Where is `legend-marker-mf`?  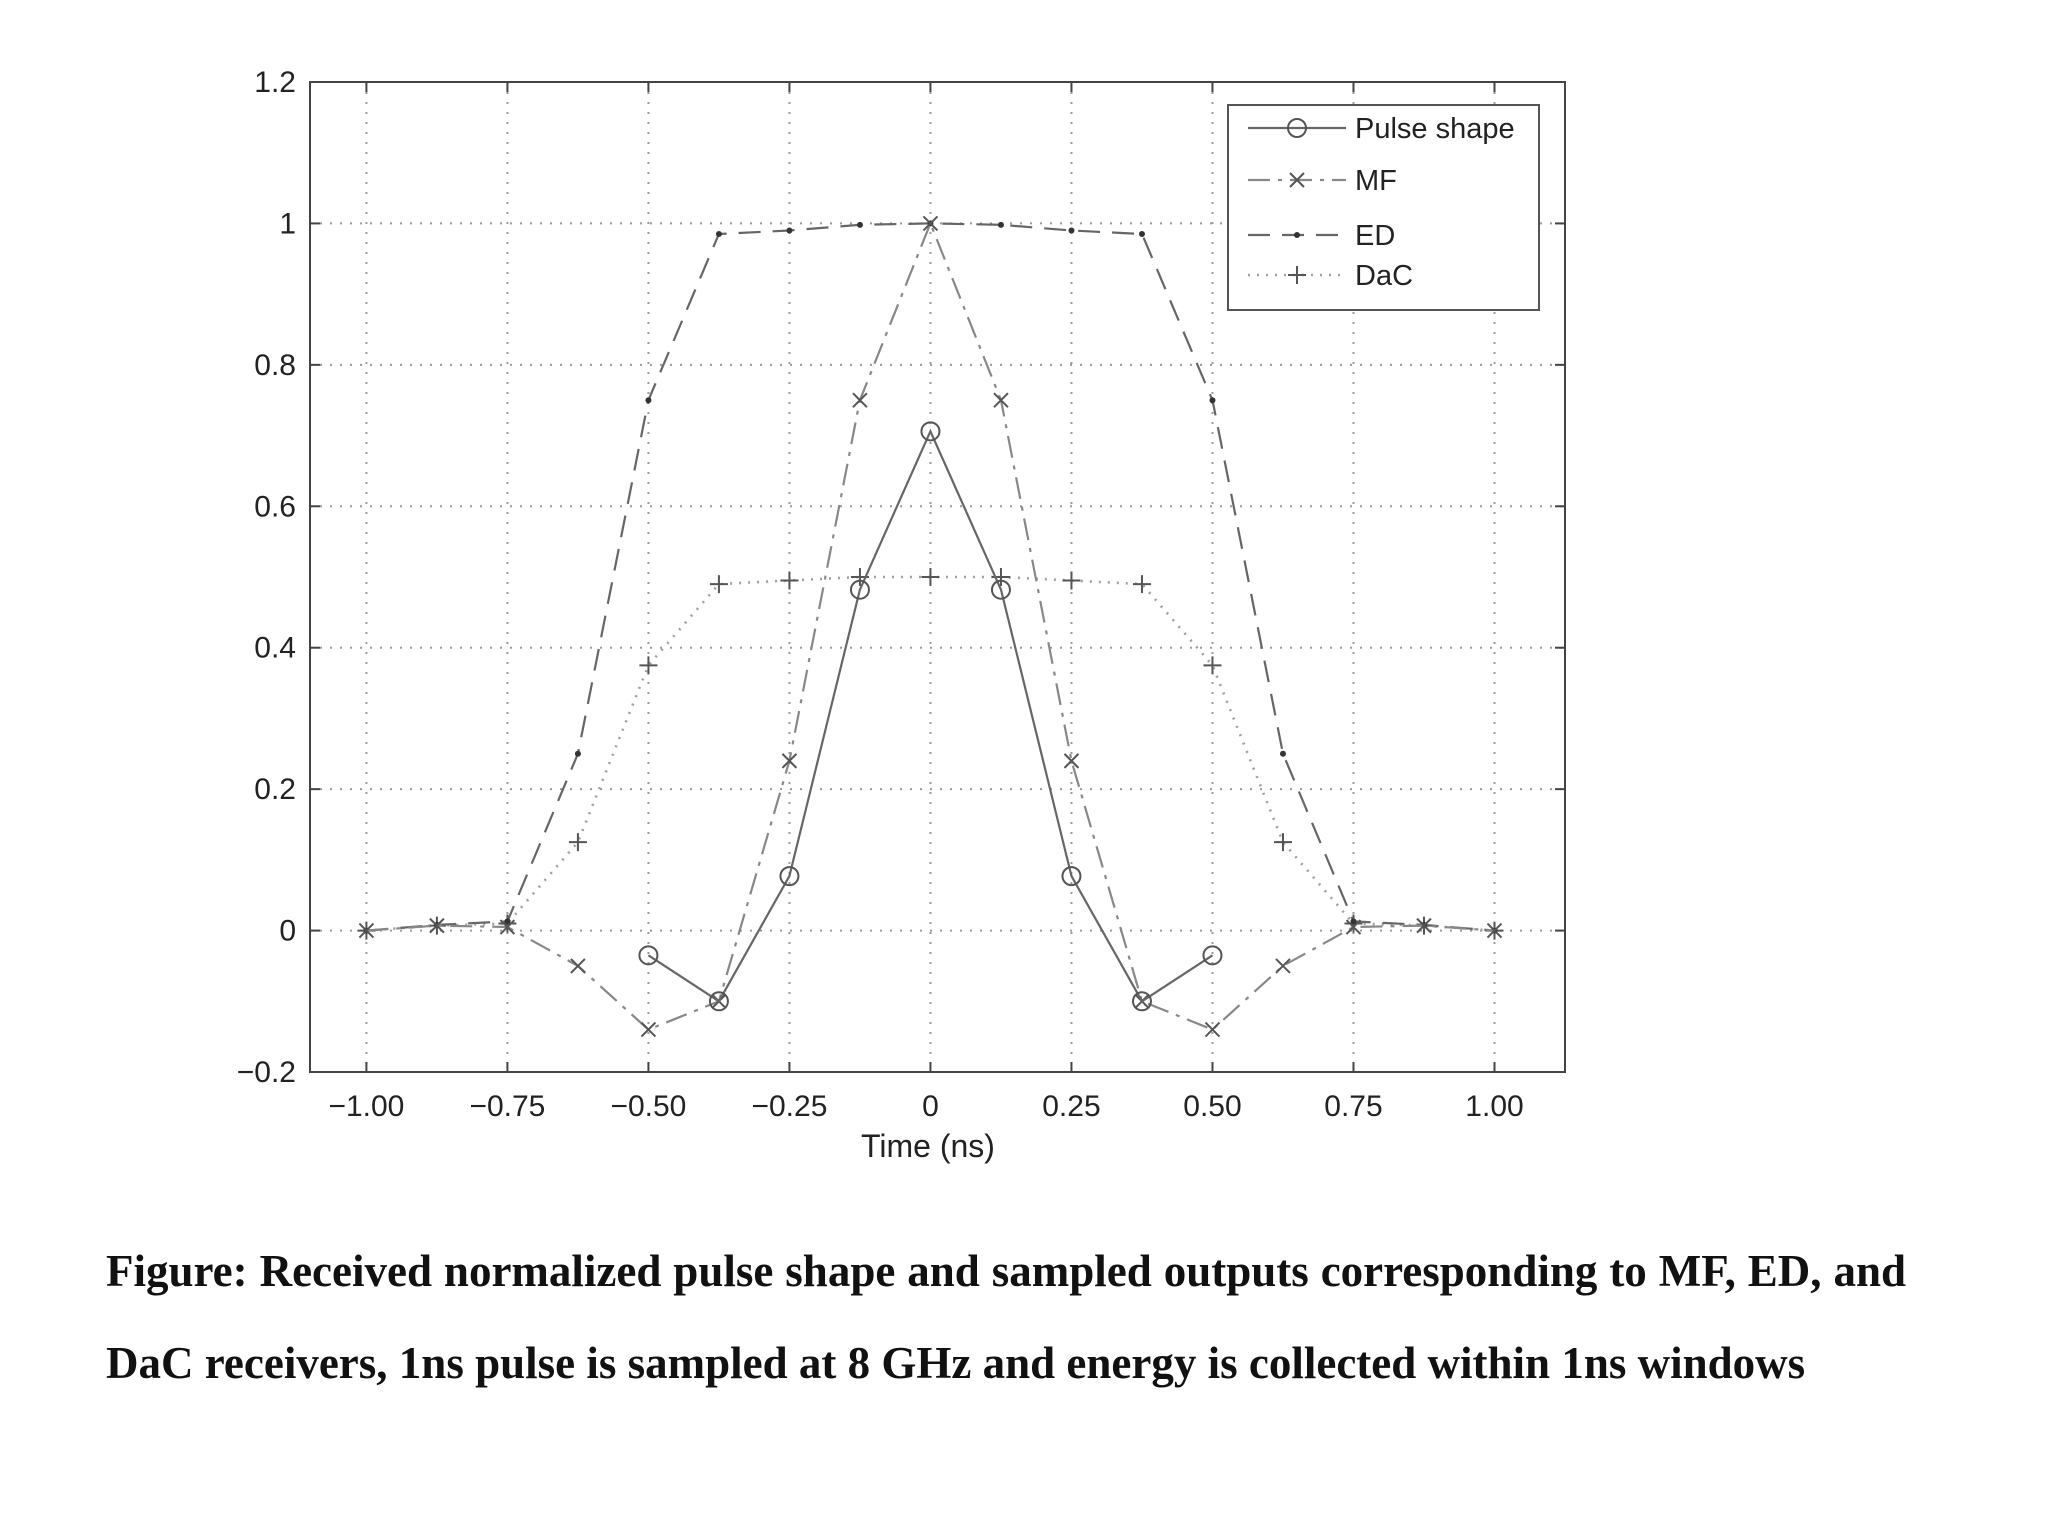
legend-marker-mf is located at coordinates (1297, 180).